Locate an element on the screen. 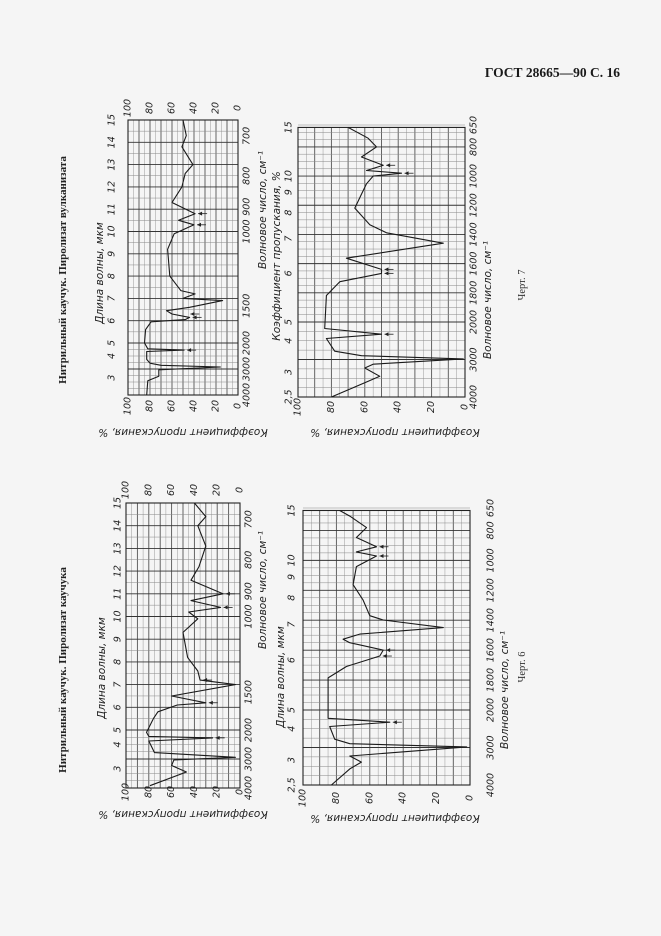 This screenshot has width=661, height=936. figure-label-top: Черт. 7 is located at coordinates (522, 285).